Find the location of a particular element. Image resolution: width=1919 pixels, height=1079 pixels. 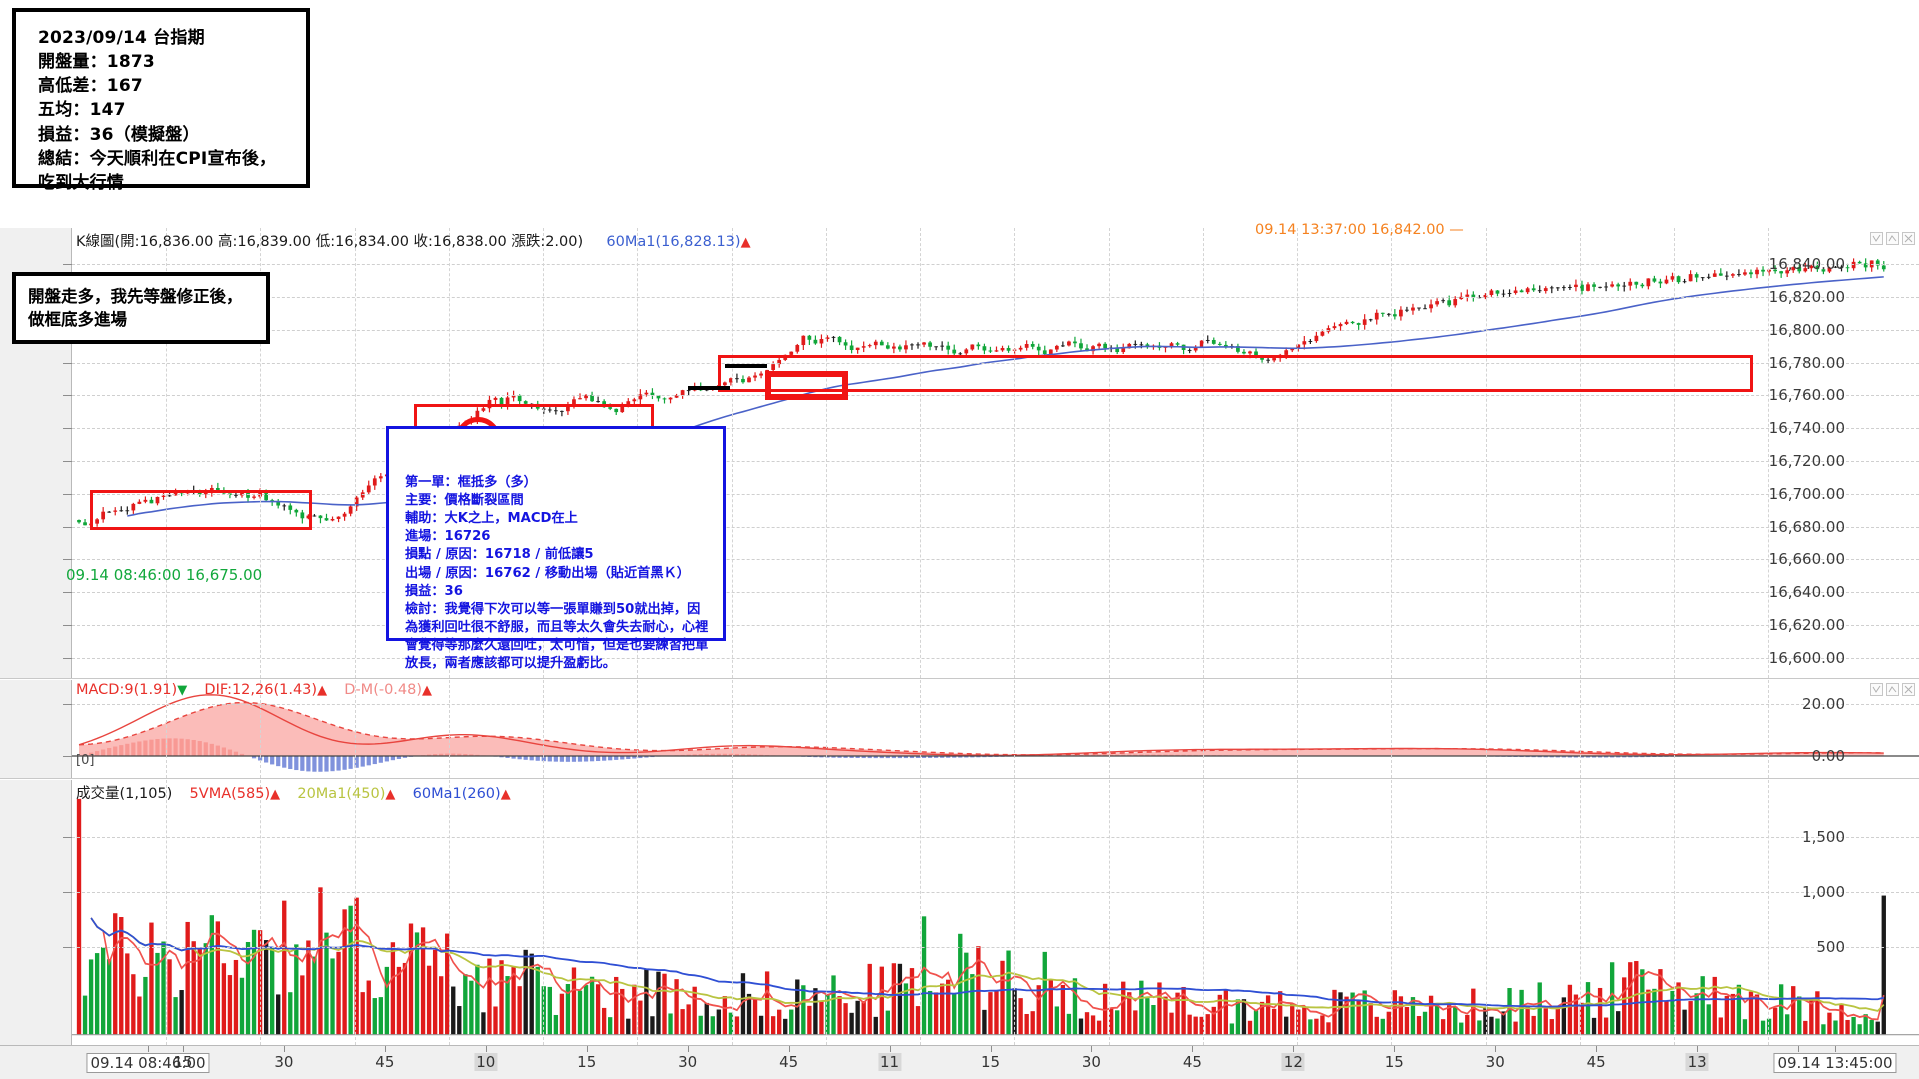

dem-line is located at coordinates (981, 728).